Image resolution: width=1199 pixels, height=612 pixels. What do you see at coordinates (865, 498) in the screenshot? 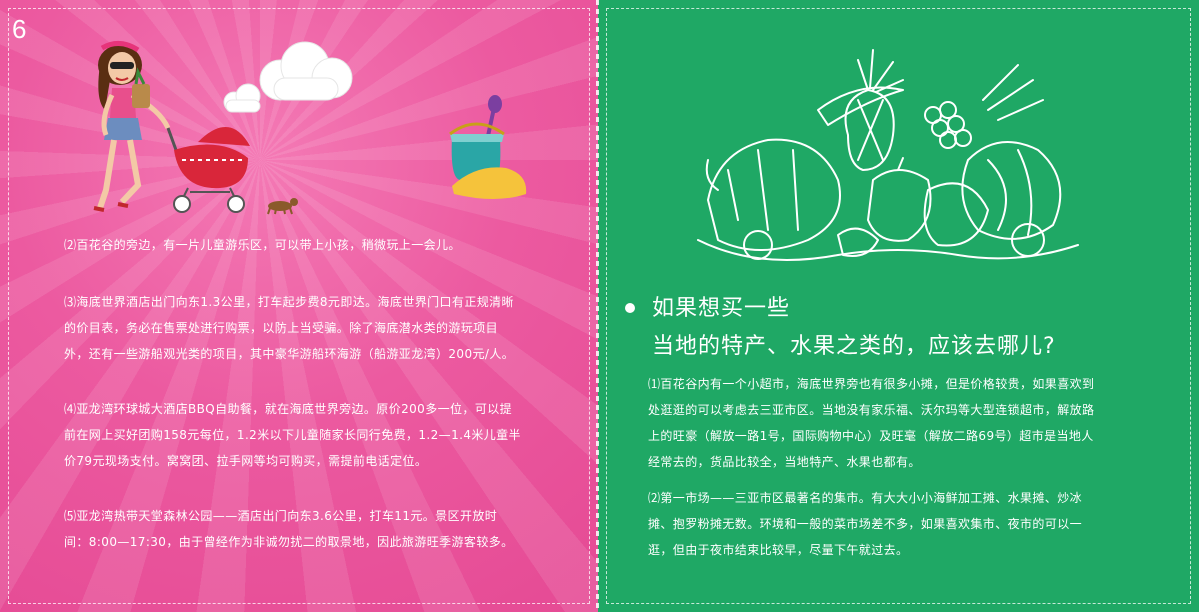
I see `text-line: ⑵第一市场——三亚市区最著名的集市。有大大小小海鲜加工摊、水果摊、炒冰` at bounding box center [865, 498].